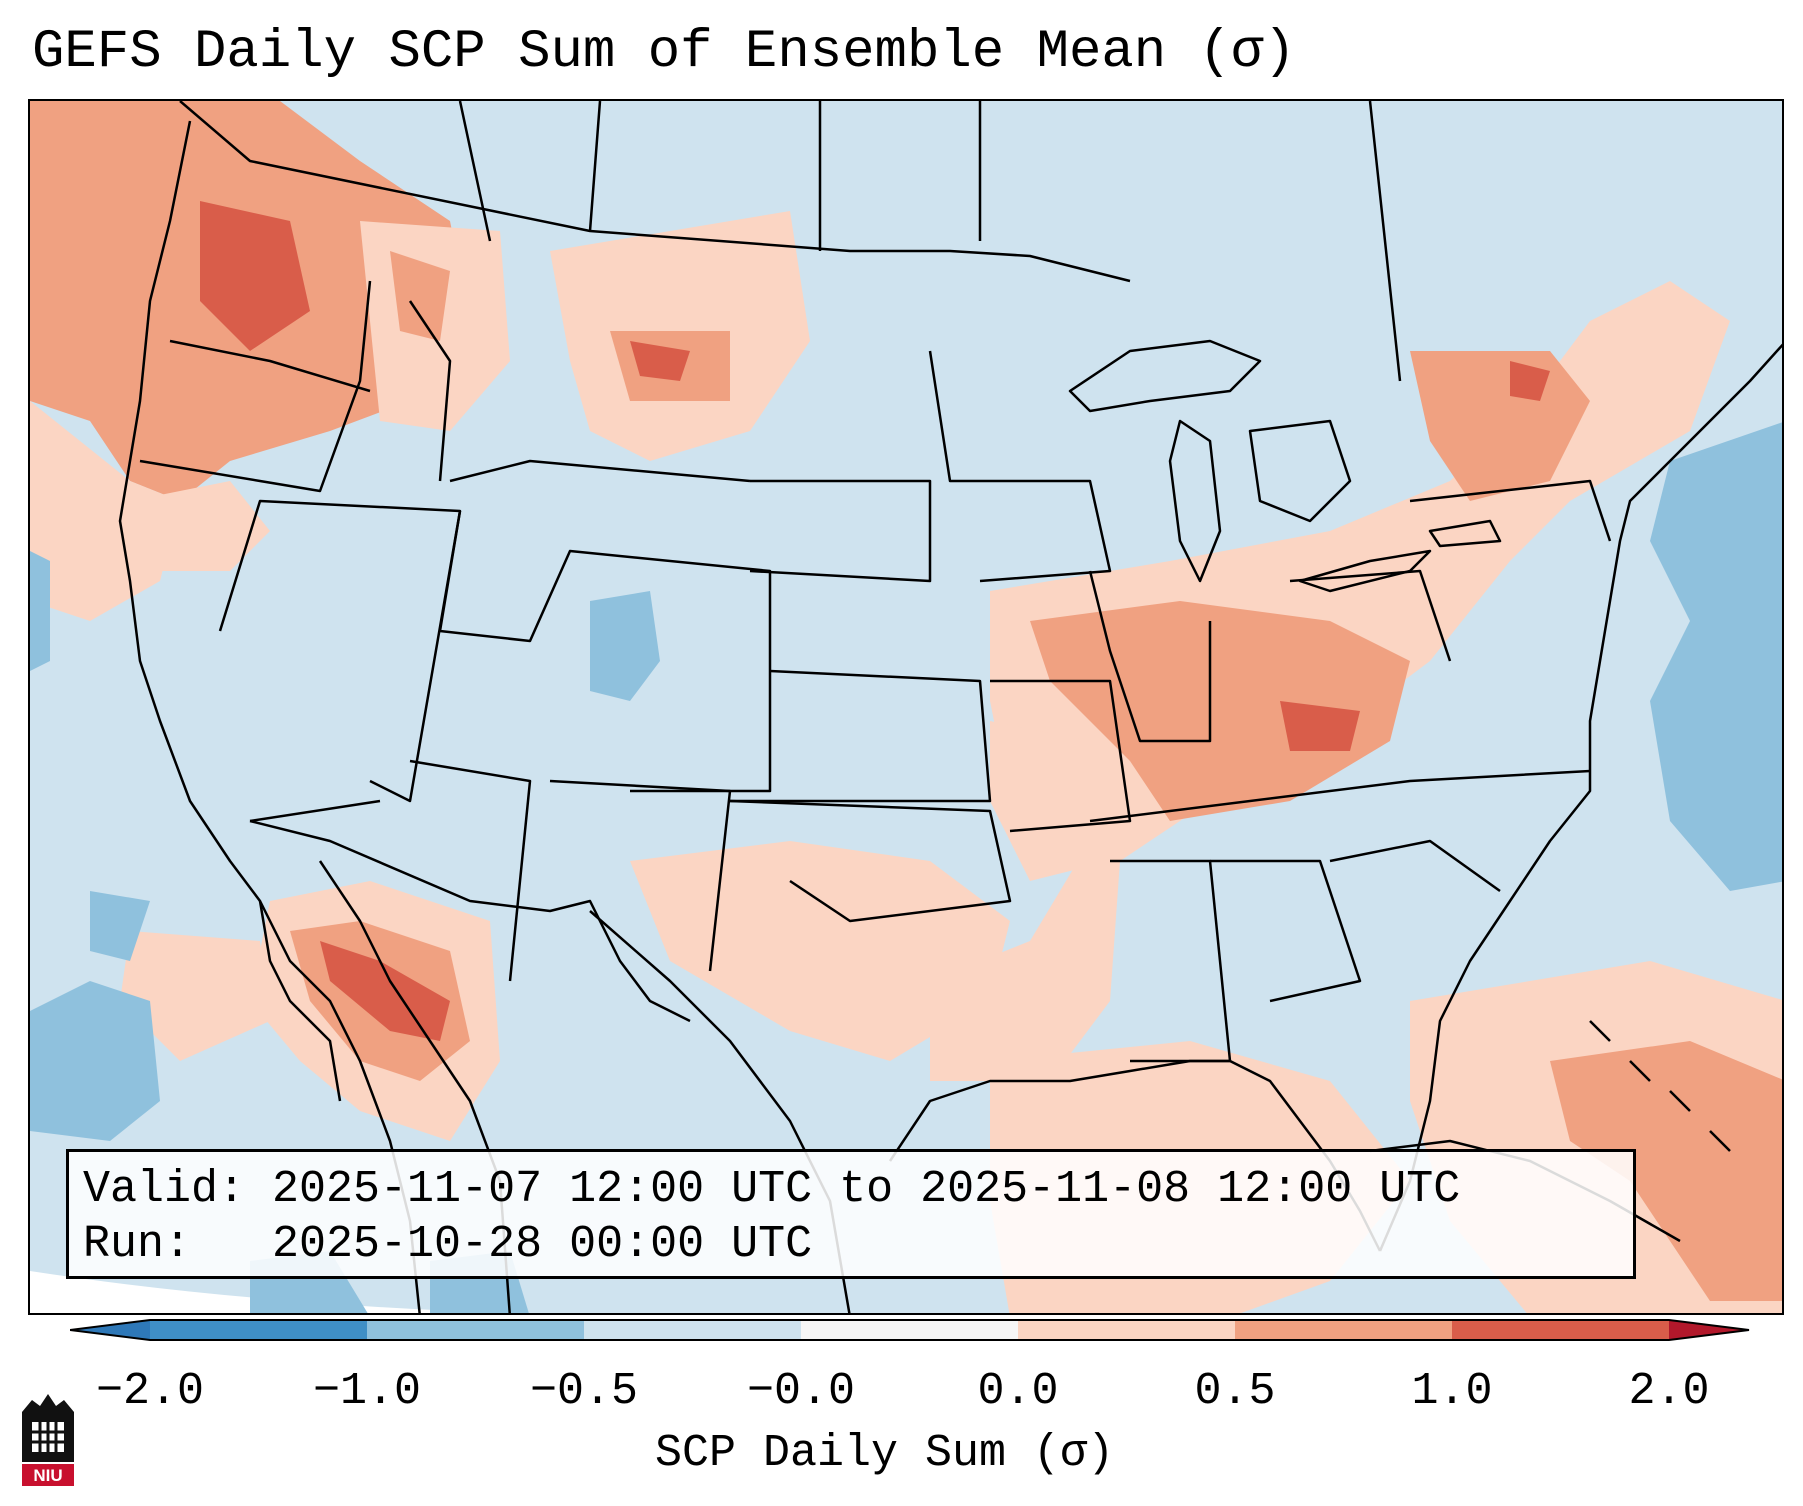 This screenshot has height=1506, width=1803. I want to click on state-line-ms-al, so click(1171, 961).